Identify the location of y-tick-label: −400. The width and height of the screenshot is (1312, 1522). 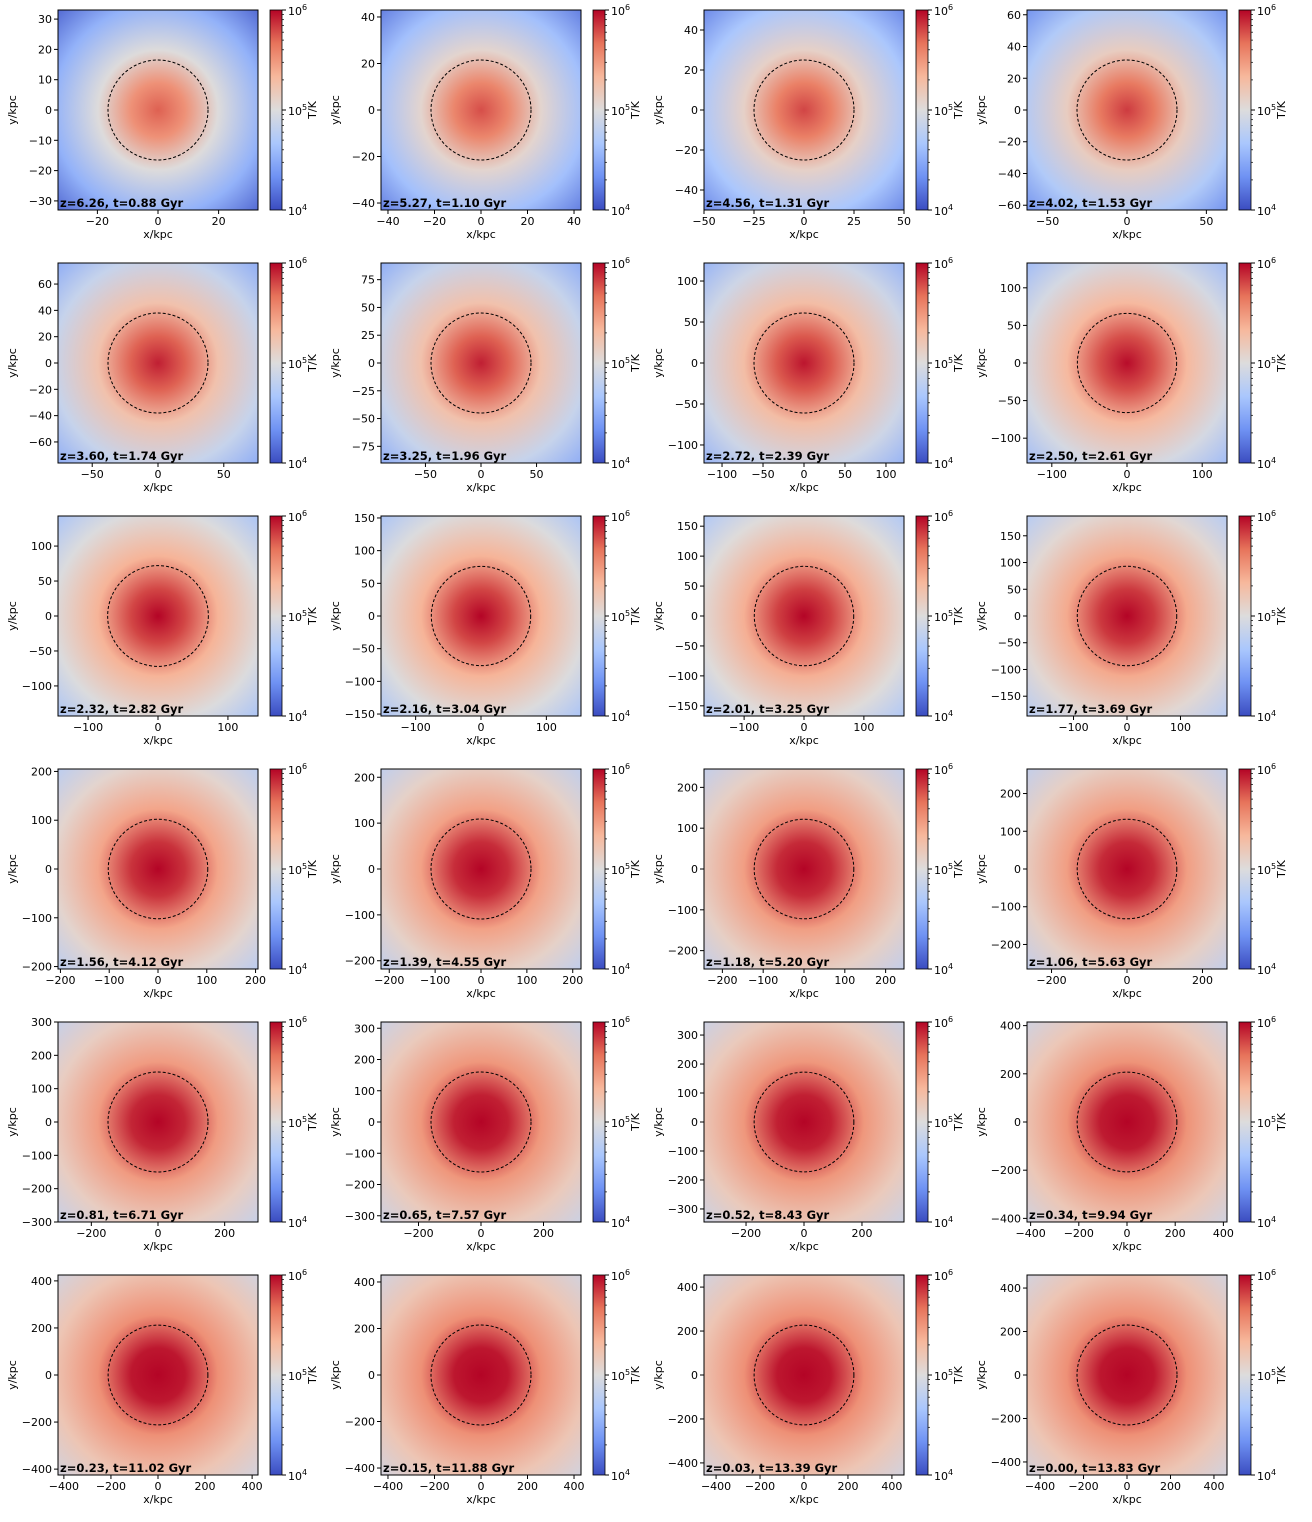
(683, 1463).